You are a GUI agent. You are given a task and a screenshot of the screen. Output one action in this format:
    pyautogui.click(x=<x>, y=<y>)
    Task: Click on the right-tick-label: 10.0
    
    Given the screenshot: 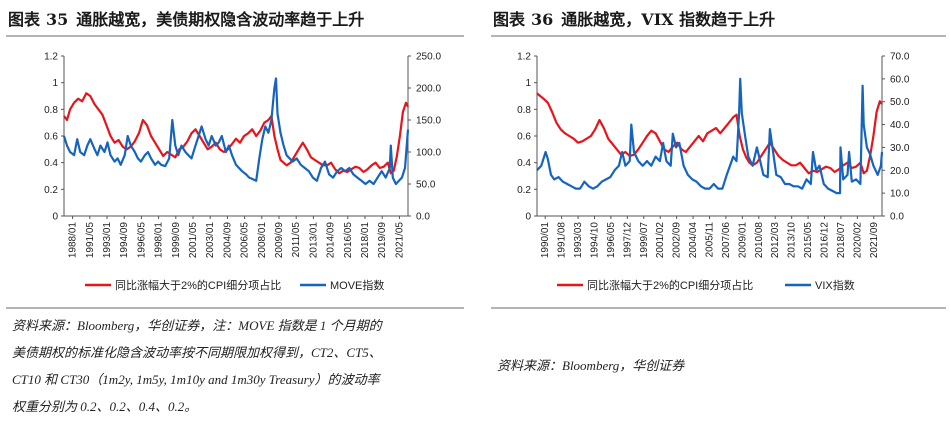 What is the action you would take?
    pyautogui.click(x=900, y=194)
    